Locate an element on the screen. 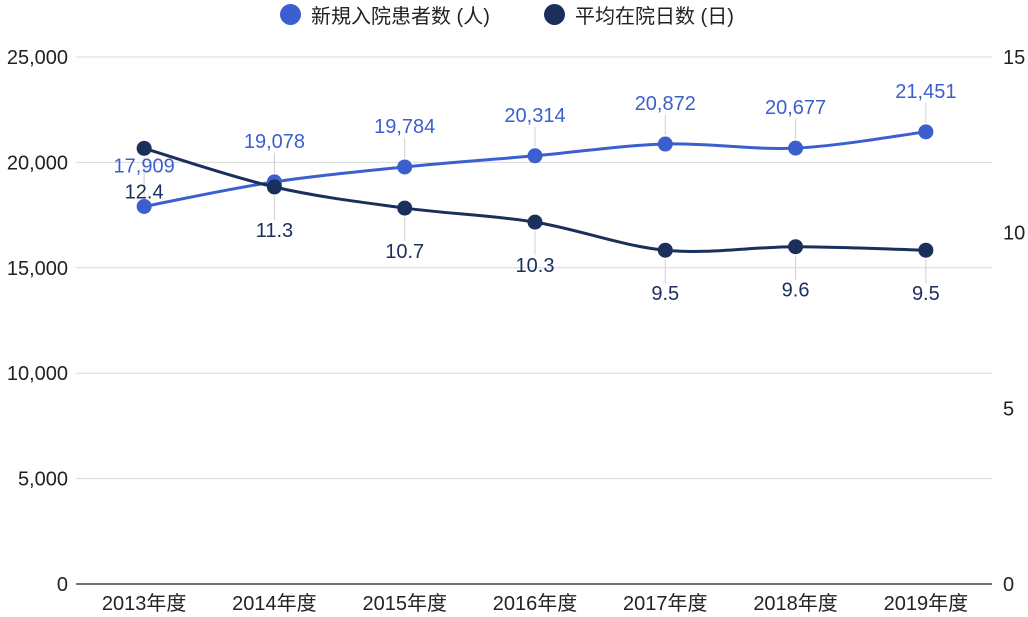 The height and width of the screenshot is (617, 1028). legend-label-new-admissions: 新規入院患者数 (人) is located at coordinates (400, 16).